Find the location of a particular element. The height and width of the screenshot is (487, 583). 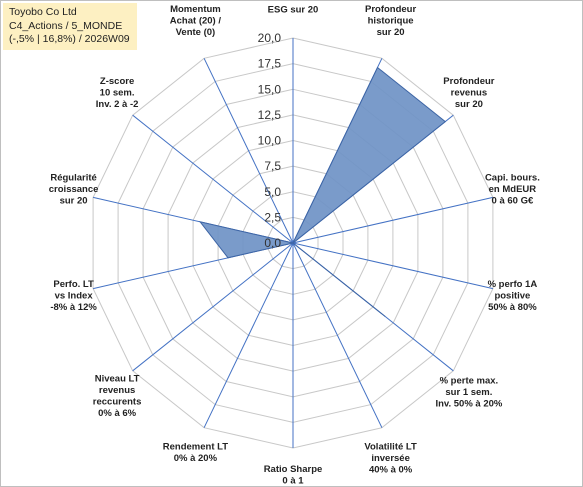

axis-label-line: Inv. 2 à -2 is located at coordinates (117, 104).